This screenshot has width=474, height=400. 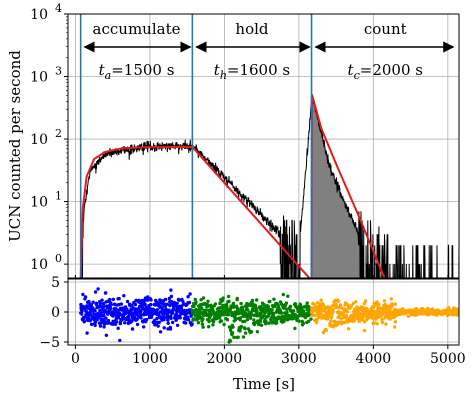 What do you see at coordinates (49, 343) in the screenshot?
I see `residual-y-tick-label: −5` at bounding box center [49, 343].